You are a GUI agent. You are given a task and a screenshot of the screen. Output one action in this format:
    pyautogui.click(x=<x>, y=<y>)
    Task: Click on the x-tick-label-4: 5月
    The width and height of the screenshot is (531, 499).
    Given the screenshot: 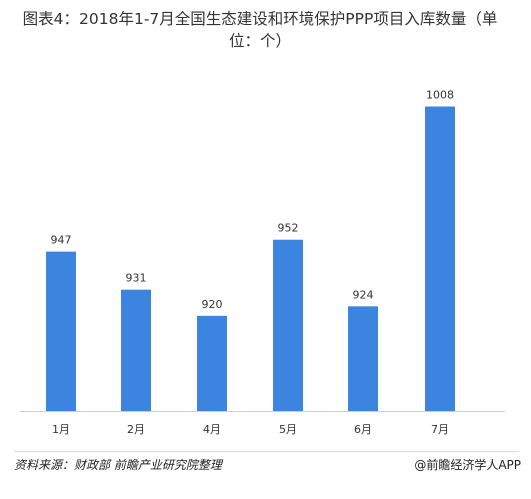 What is the action you would take?
    pyautogui.click(x=288, y=429)
    